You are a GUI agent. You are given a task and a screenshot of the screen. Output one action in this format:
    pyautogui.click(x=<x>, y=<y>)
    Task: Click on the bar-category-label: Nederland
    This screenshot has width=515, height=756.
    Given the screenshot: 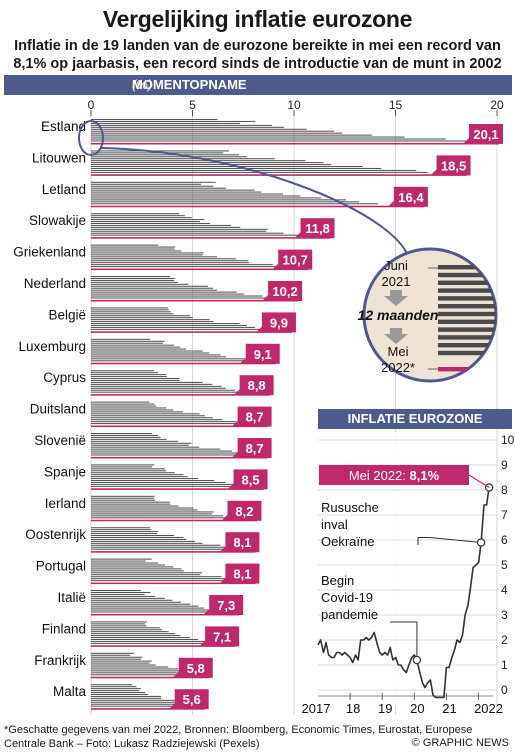 What is the action you would take?
    pyautogui.click(x=55, y=283)
    